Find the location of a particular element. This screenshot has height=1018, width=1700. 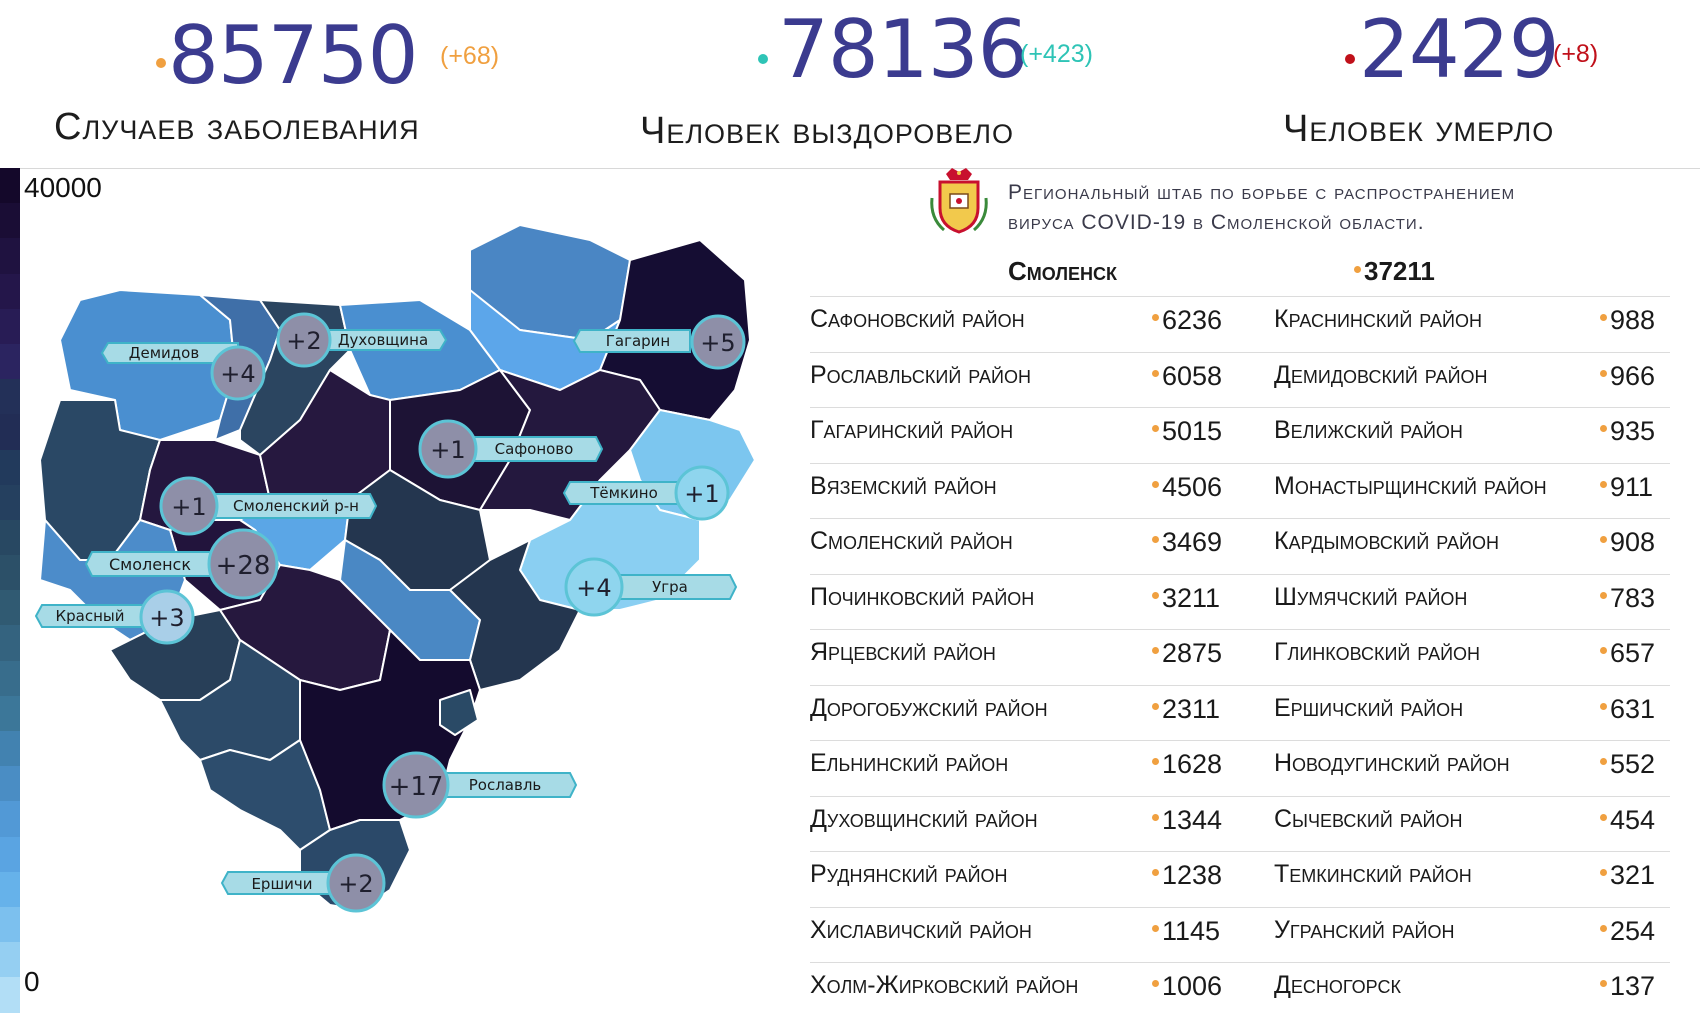

recovered-dot is located at coordinates (763, 59).